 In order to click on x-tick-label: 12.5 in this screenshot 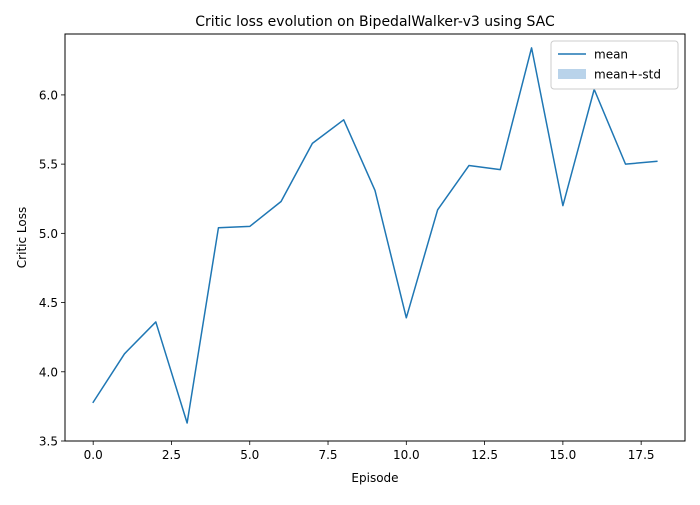, I will do `click(484, 455)`.